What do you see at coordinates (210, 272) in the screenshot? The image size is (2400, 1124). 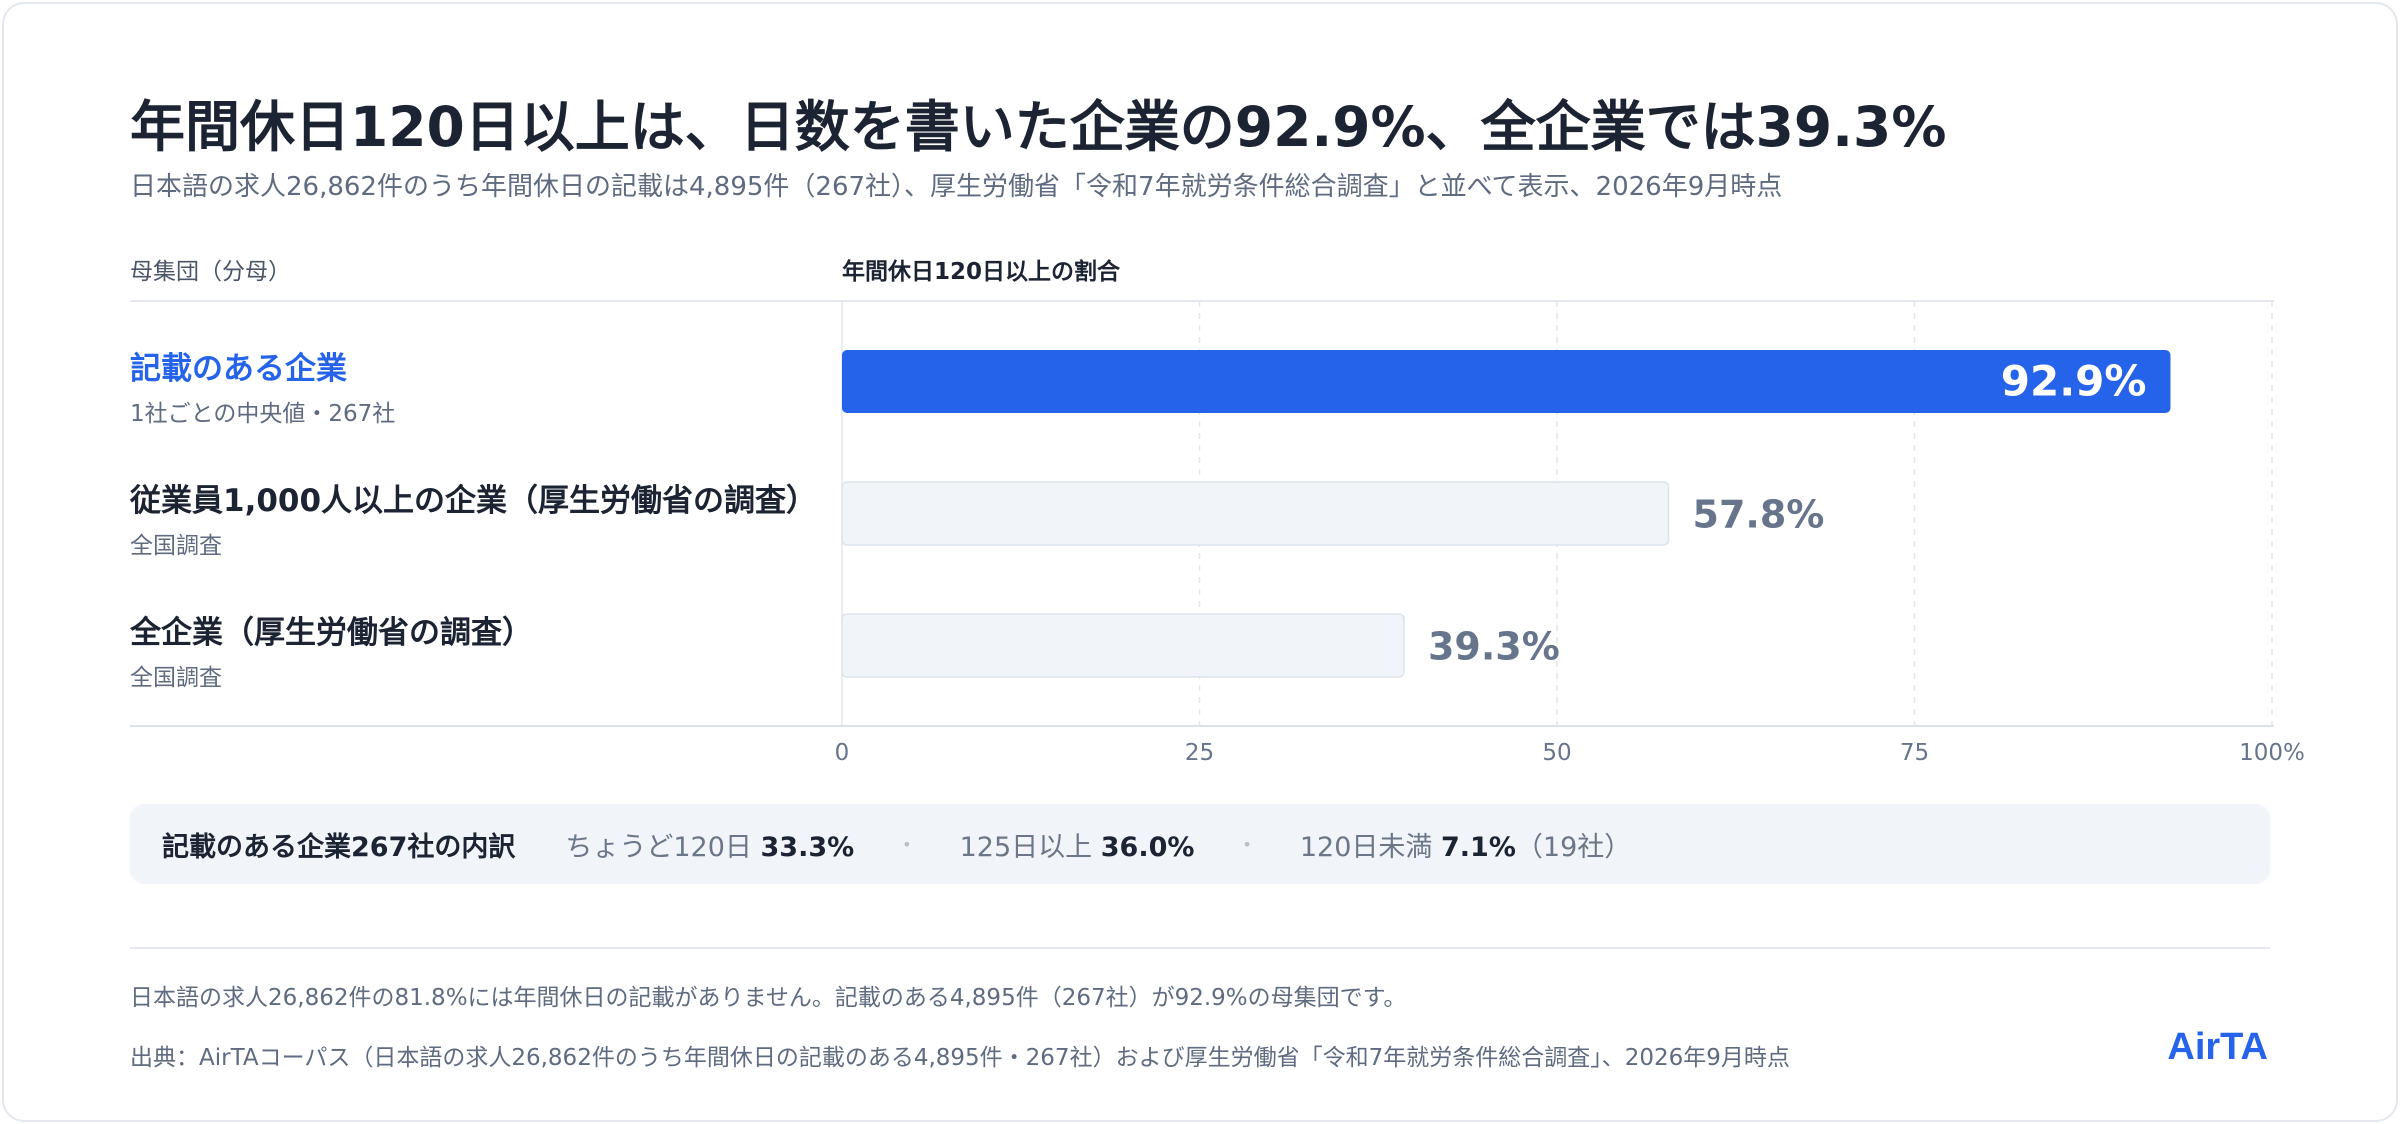 I see `column-header-population: 母集団（分母）` at bounding box center [210, 272].